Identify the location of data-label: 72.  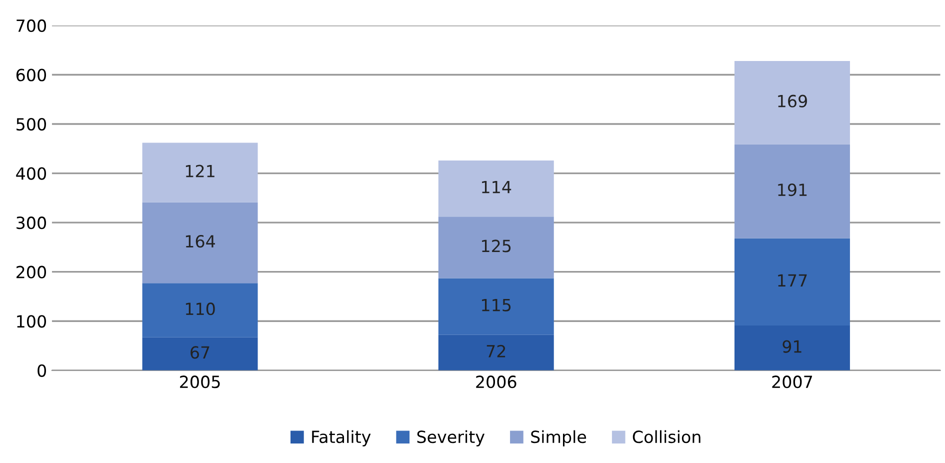
(496, 351).